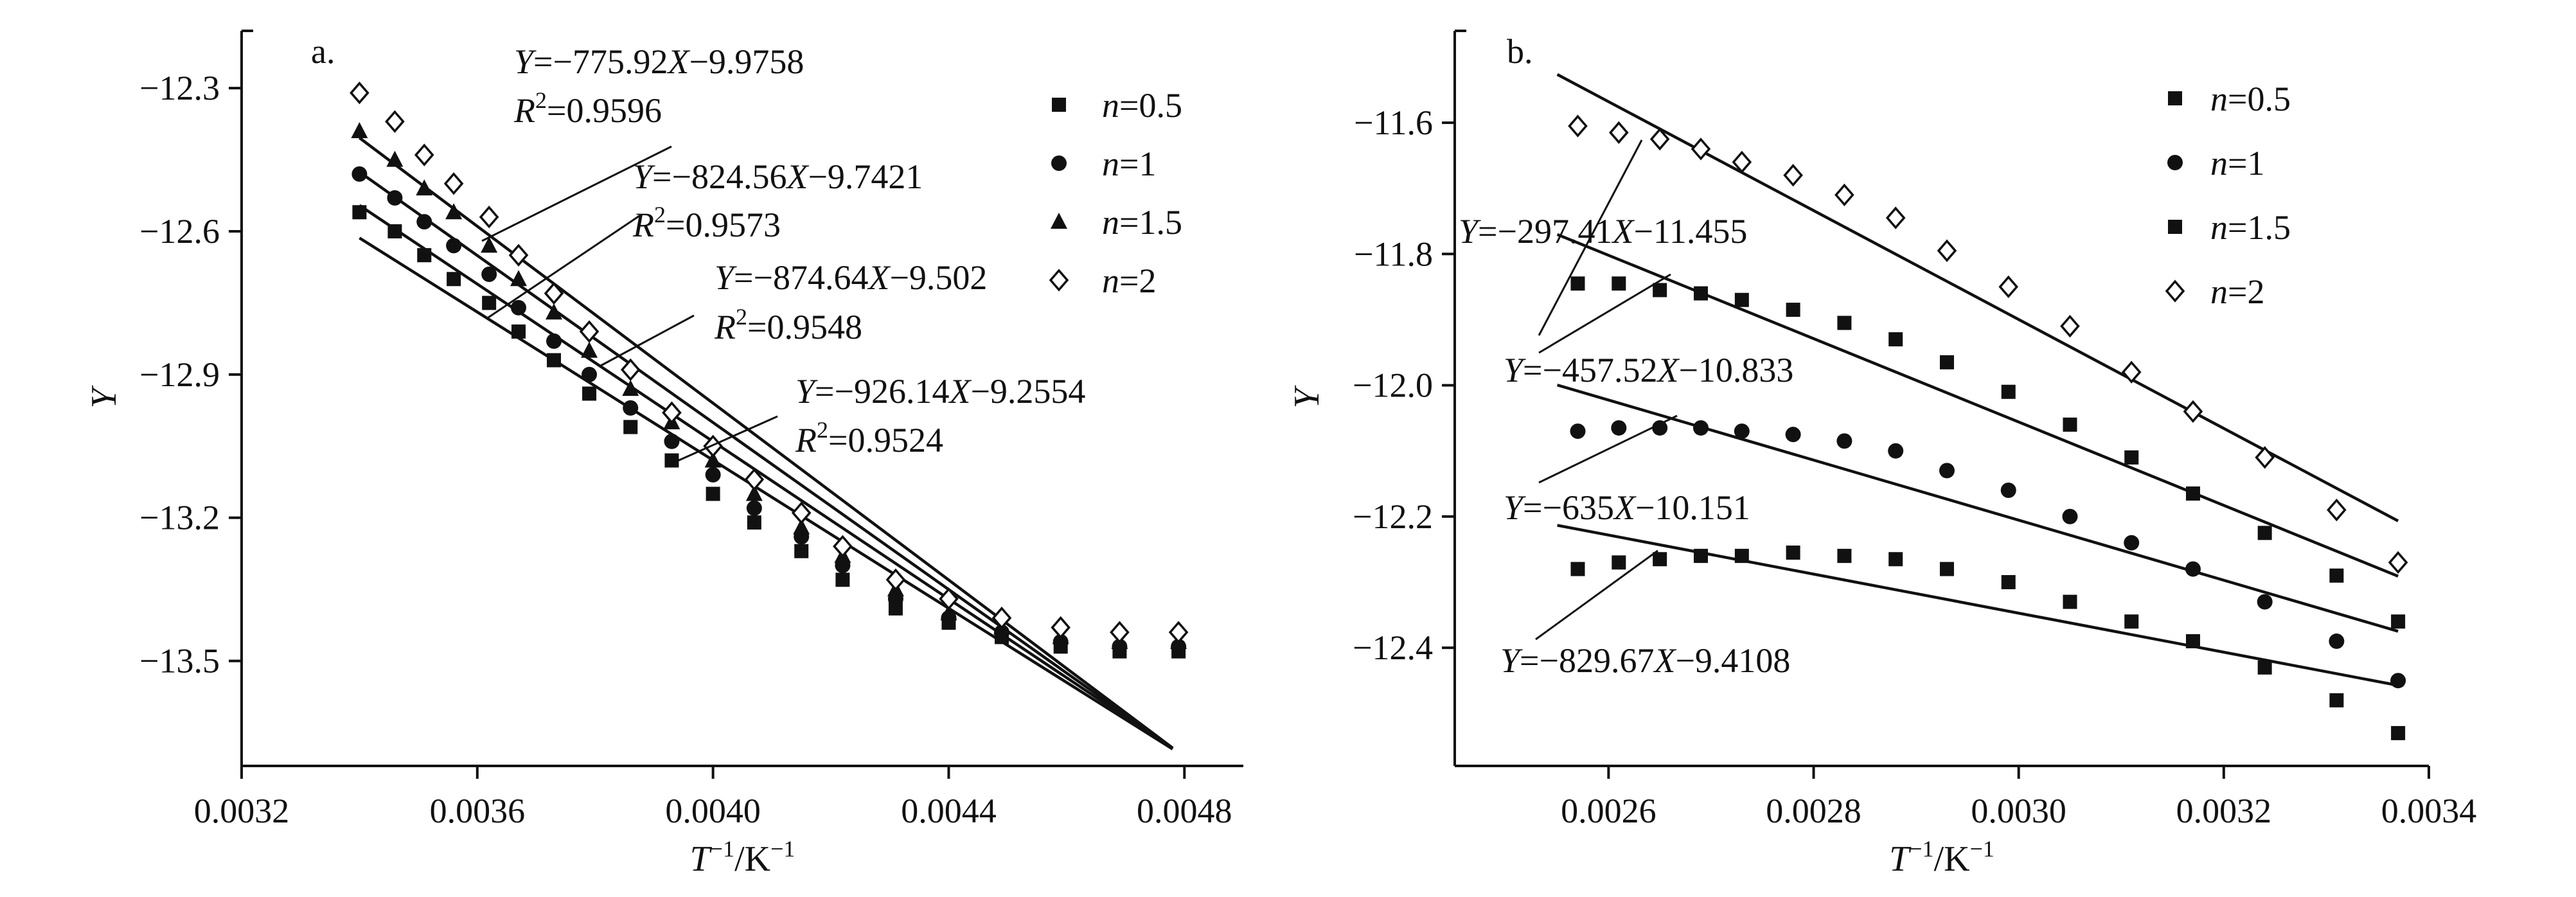  I want to click on y-tick-label: −11.8, so click(1394, 254).